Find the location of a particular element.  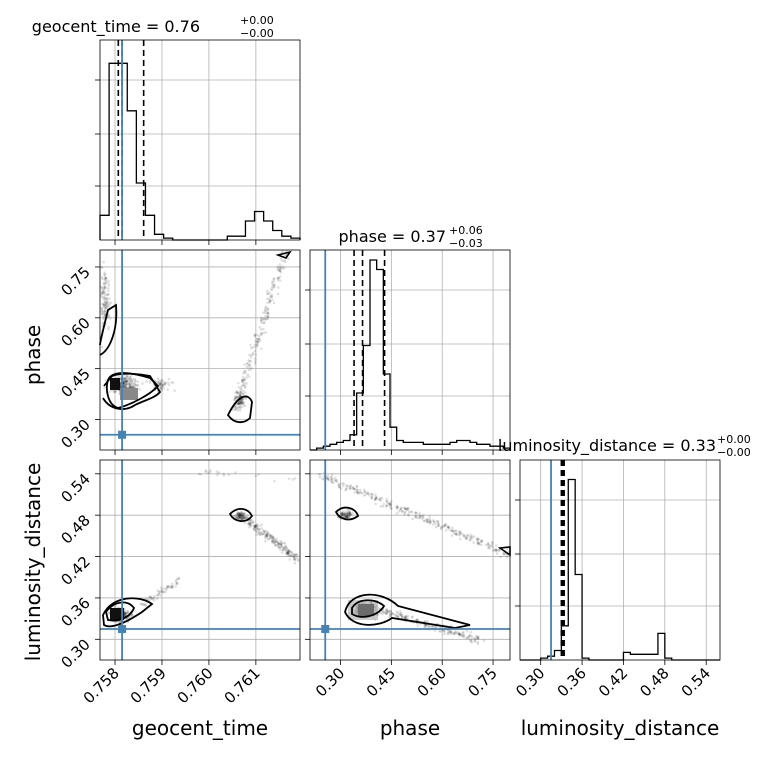

scatter-phase-lumdist is located at coordinates (413, 558).